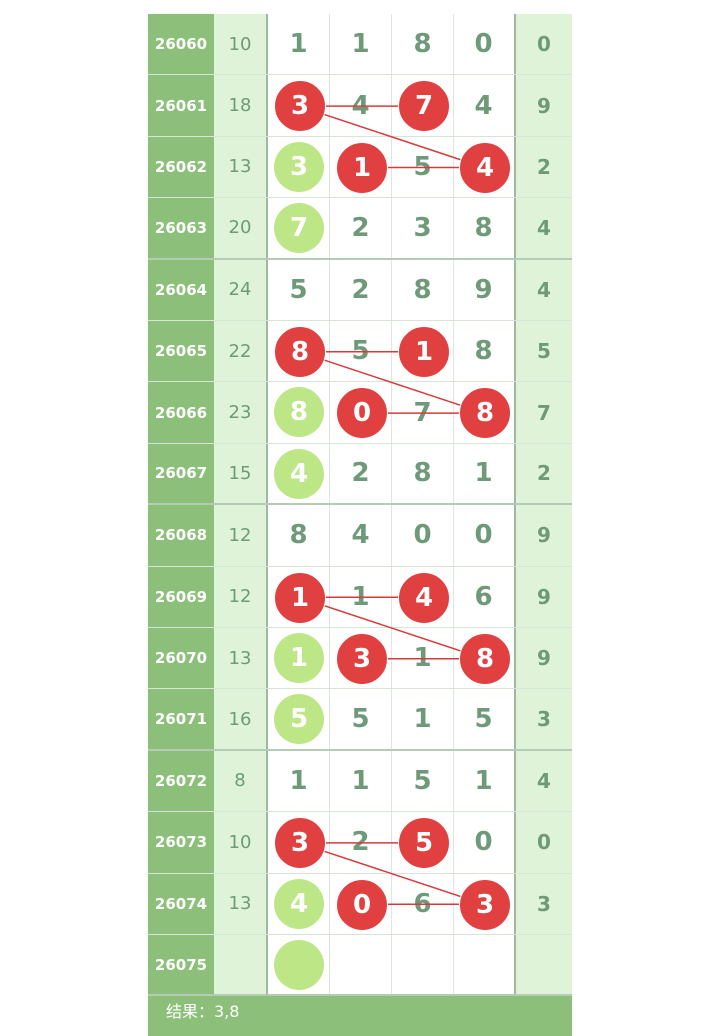 The width and height of the screenshot is (703, 1036). I want to click on last-value, so click(543, 965).